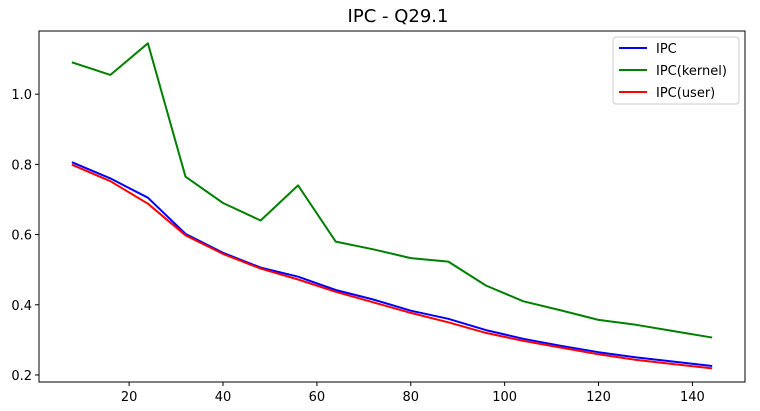 Image resolution: width=760 pixels, height=411 pixels. Describe the element at coordinates (129, 397) in the screenshot. I see `x-tick-label-0: 20` at that location.